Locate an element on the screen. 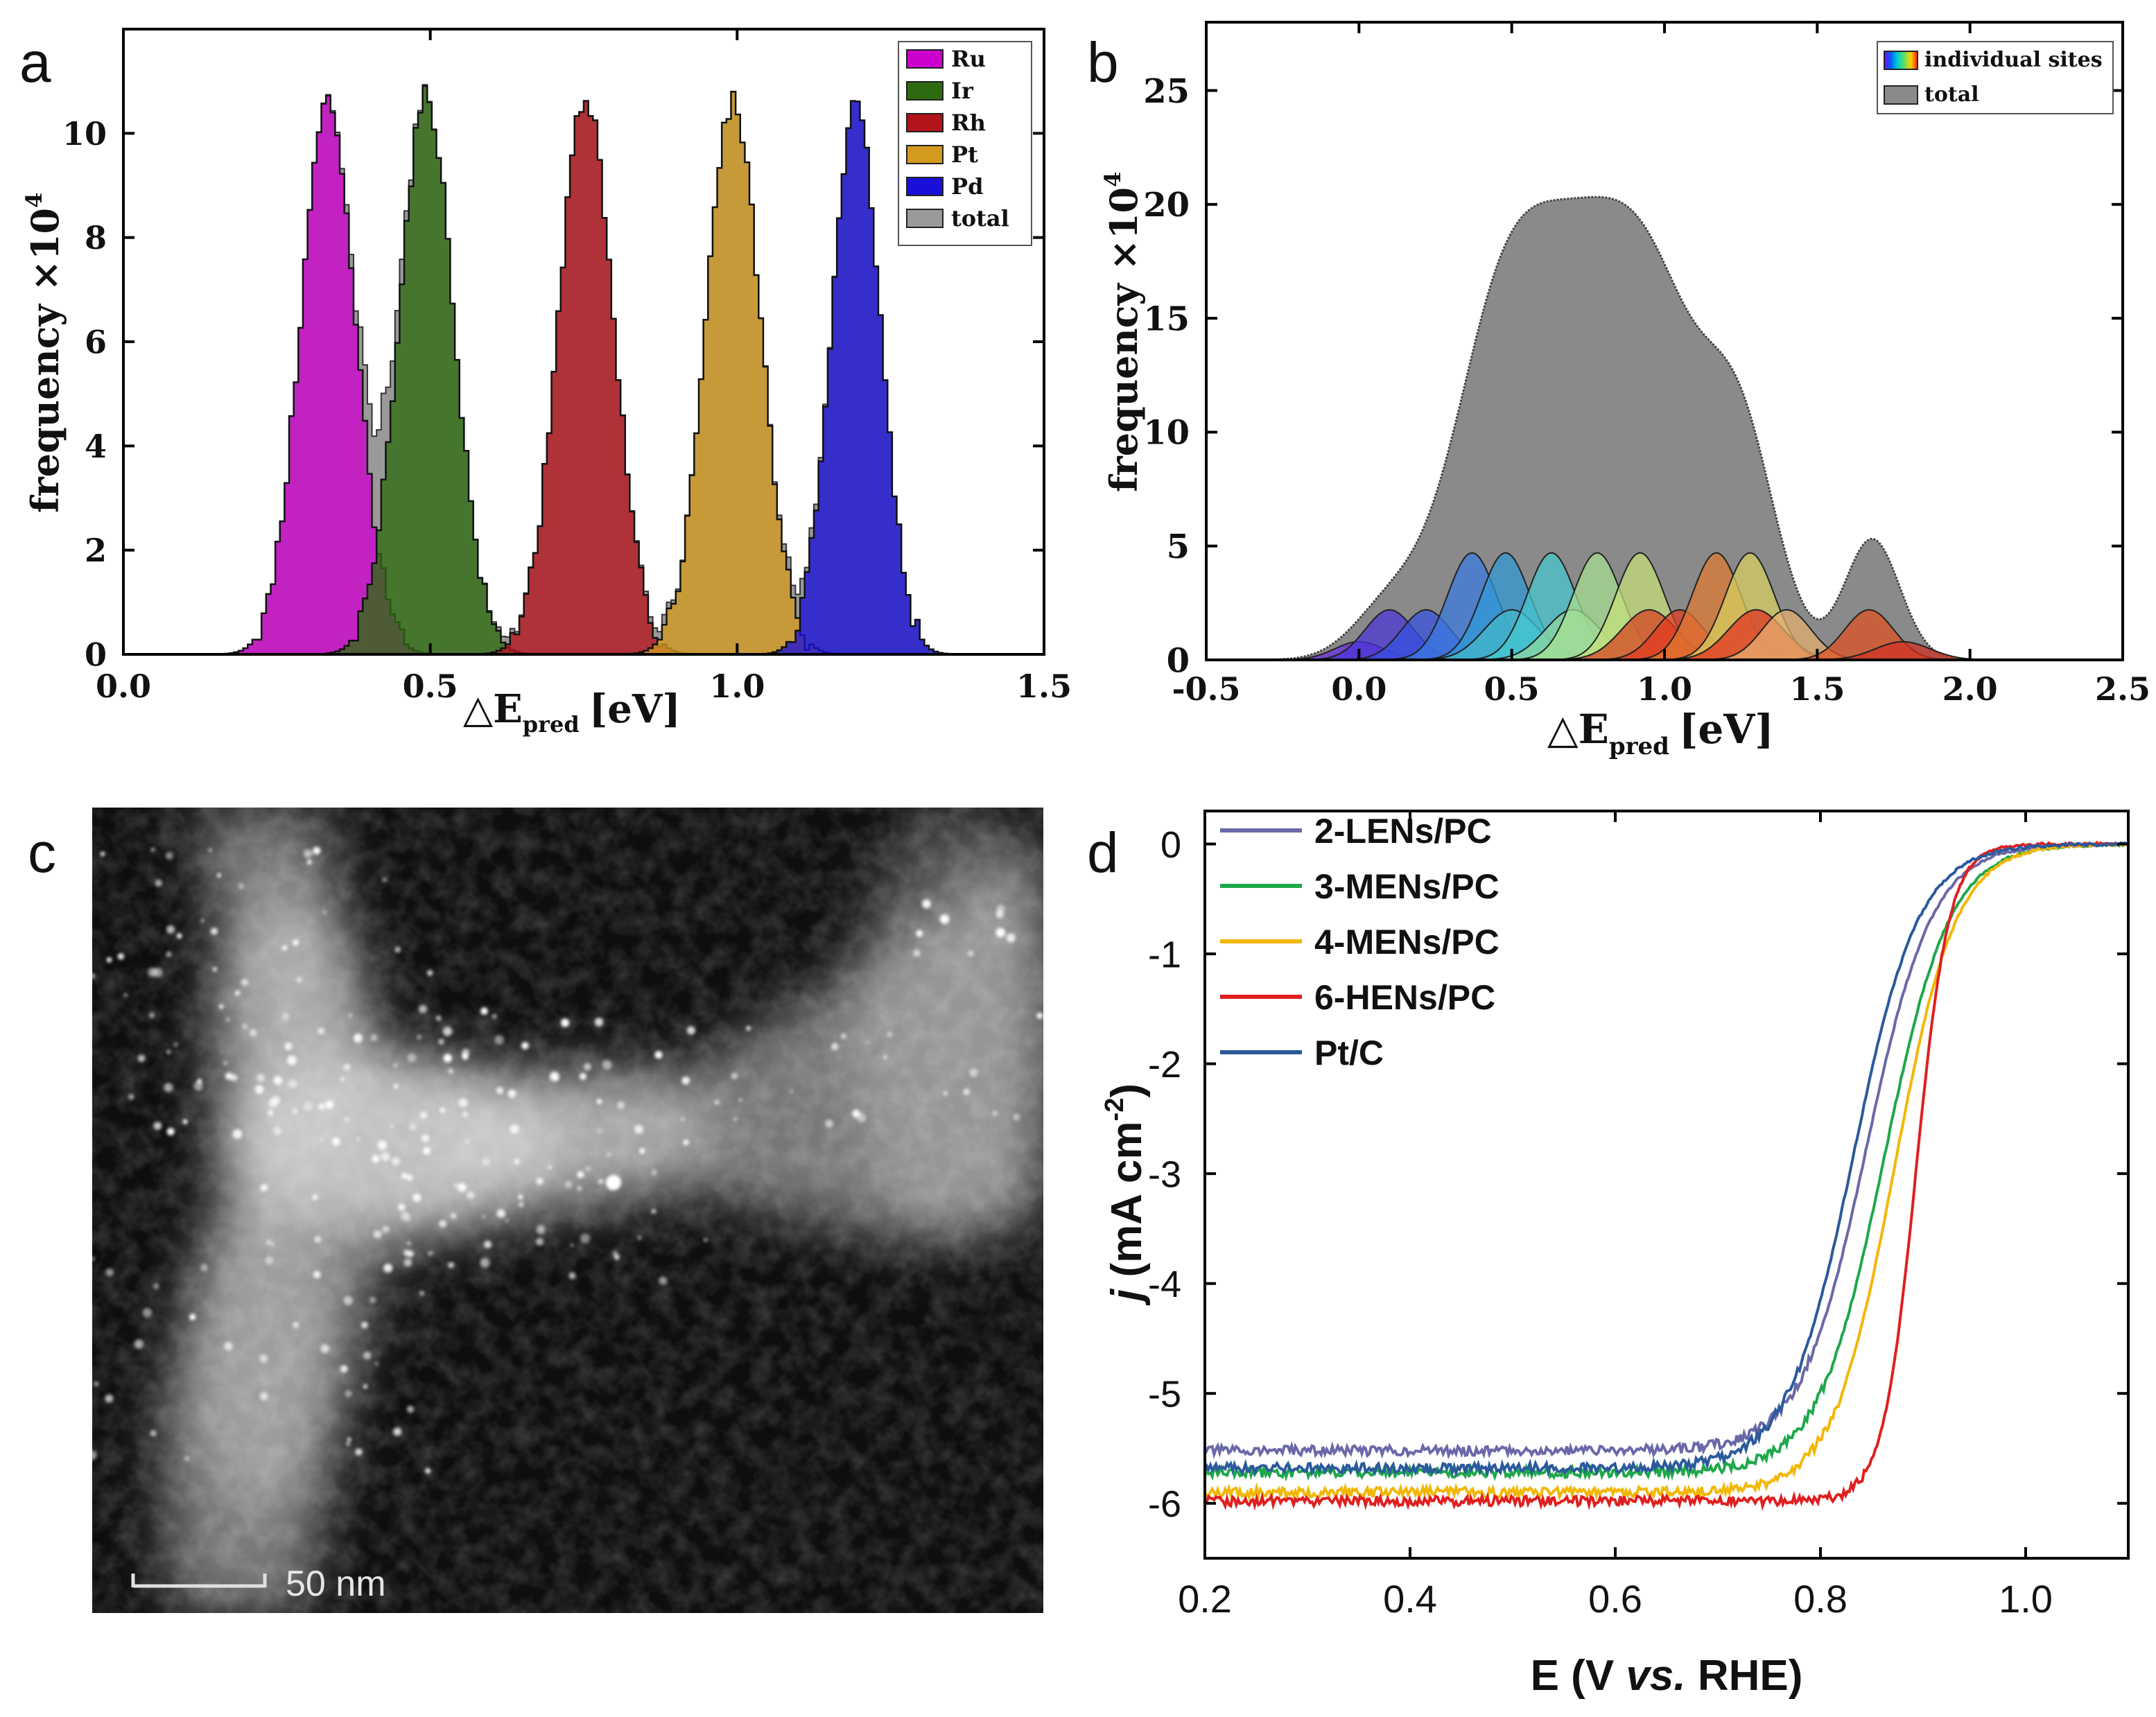 This screenshot has width=2156, height=1717. legend-label-pd: Pd is located at coordinates (967, 186).